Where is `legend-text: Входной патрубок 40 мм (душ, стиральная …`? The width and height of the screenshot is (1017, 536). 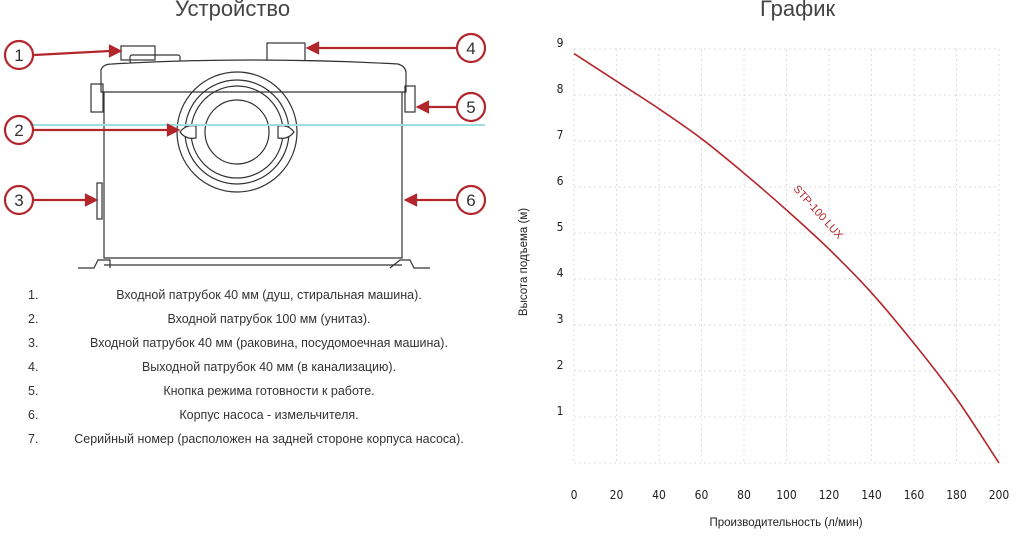
legend-text: Входной патрубок 40 мм (душ, стиральная … is located at coordinates (269, 295).